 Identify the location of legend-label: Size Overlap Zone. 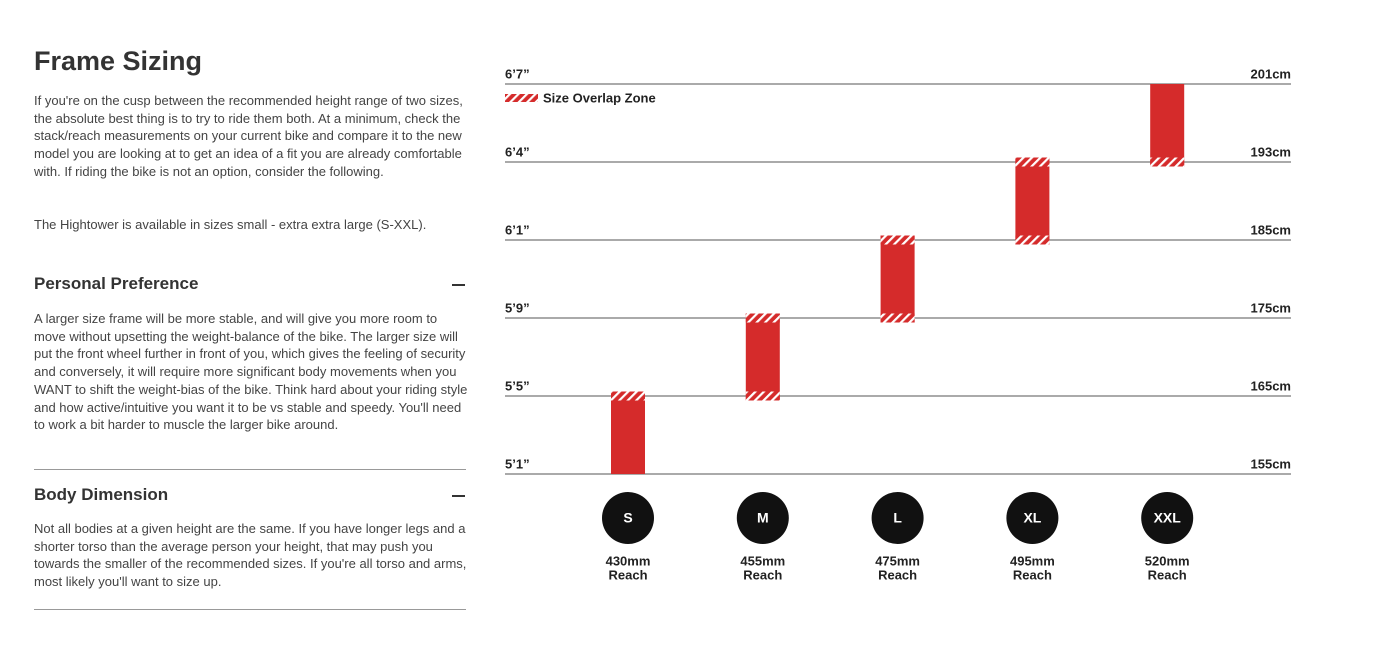
(599, 97).